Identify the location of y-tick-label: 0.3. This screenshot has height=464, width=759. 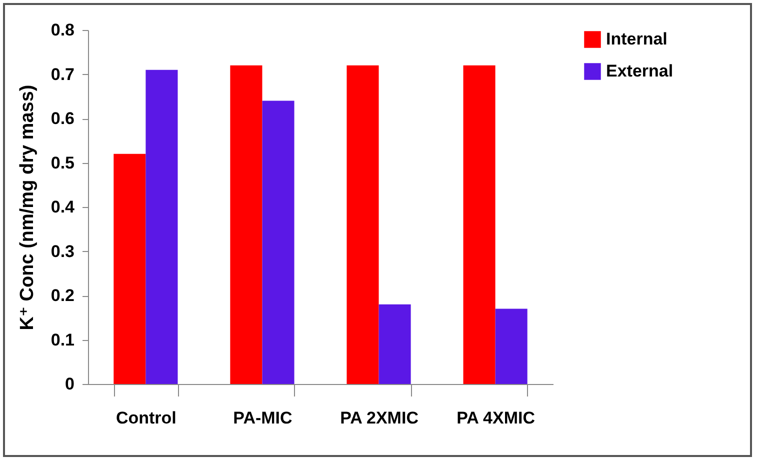
(62, 251).